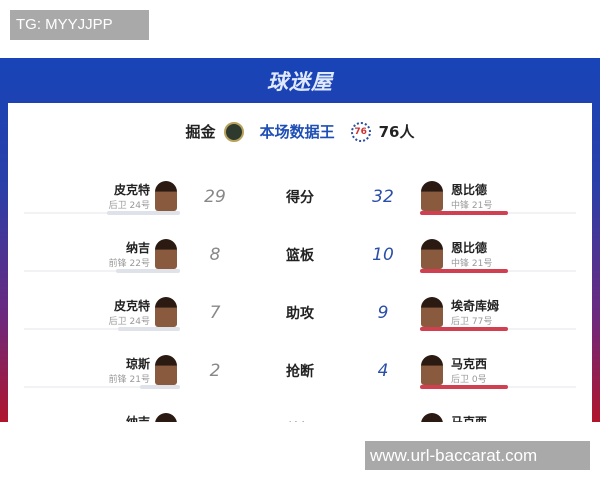 The height and width of the screenshot is (480, 600). I want to click on stat-row: 皮克特 后卫 24号 29 得分 32 恩比德 中锋 21号, so click(300, 210).